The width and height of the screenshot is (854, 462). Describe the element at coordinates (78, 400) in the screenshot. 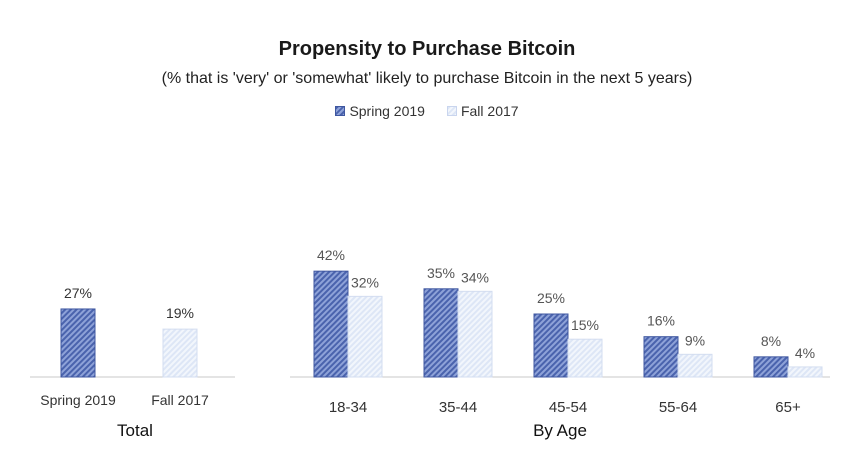

I see `tick-label-total-0: Spring 2019` at that location.